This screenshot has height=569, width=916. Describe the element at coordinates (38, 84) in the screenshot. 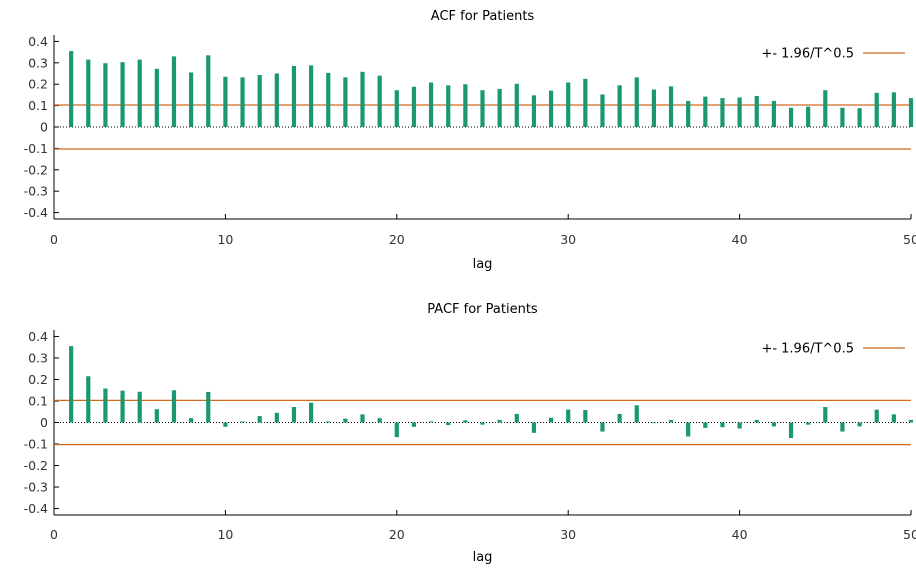

I see `acf-ytick-label: 0.2` at that location.